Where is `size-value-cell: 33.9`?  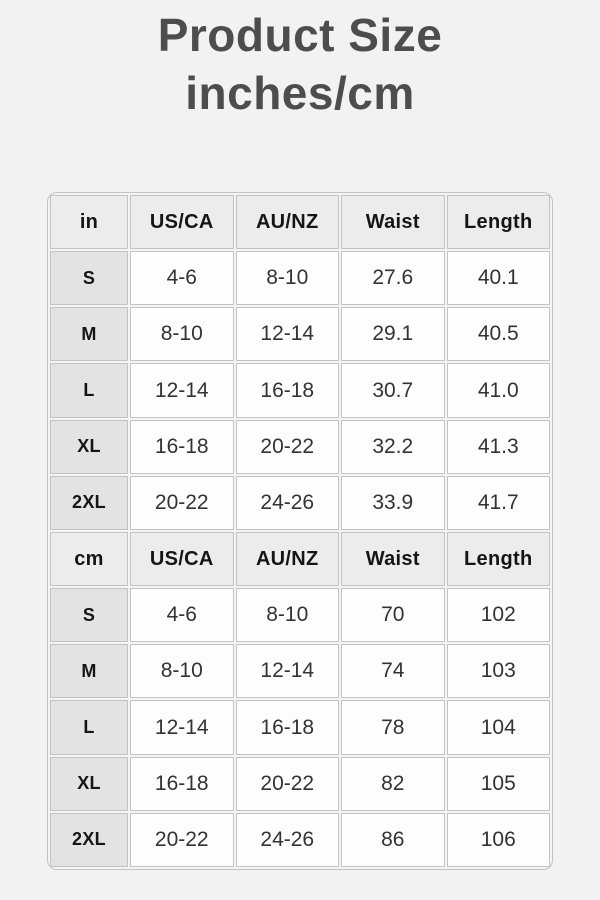 size-value-cell: 33.9 is located at coordinates (393, 502).